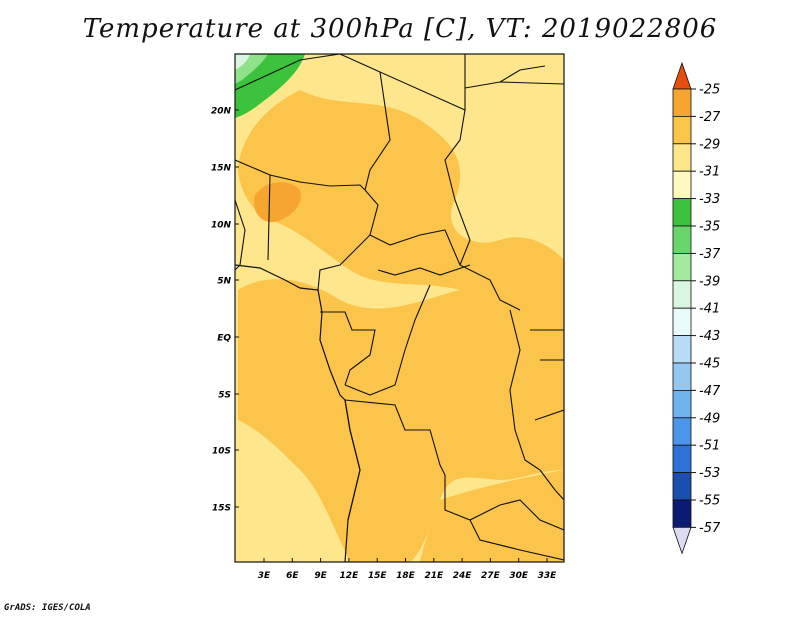 The image size is (800, 622). I want to click on colorbar-label: -35, so click(709, 227).